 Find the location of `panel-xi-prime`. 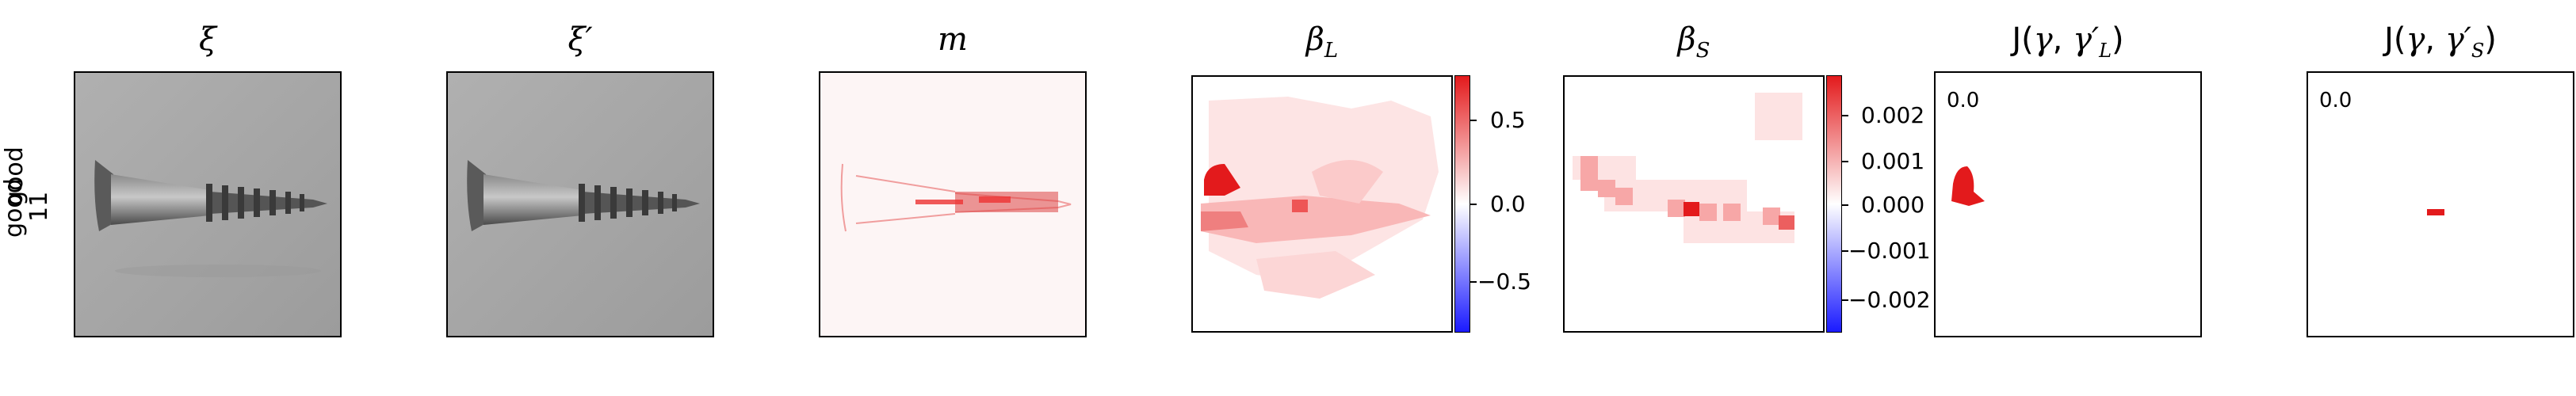

panel-xi-prime is located at coordinates (580, 204).